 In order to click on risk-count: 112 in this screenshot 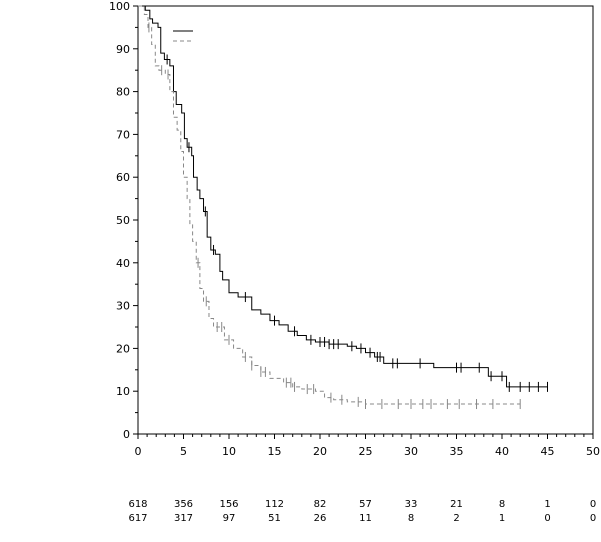, I will do `click(274, 504)`.